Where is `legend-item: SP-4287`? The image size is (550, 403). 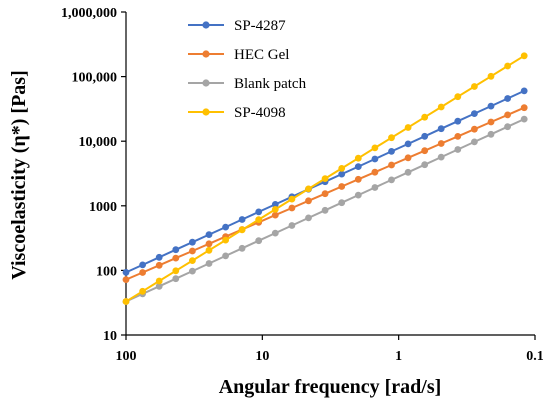 legend-item: SP-4287 is located at coordinates (237, 26).